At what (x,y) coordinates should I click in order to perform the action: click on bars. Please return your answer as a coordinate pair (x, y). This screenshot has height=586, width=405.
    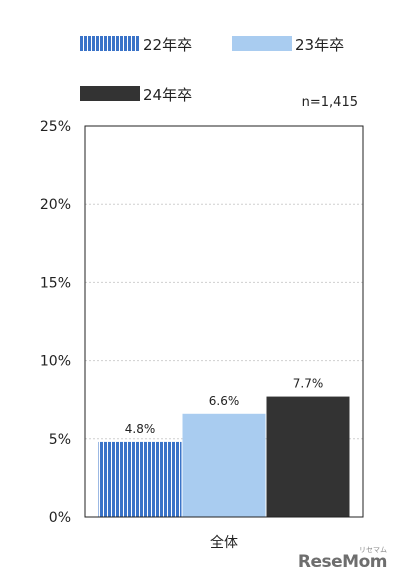
    Looking at the image, I should click on (224, 456).